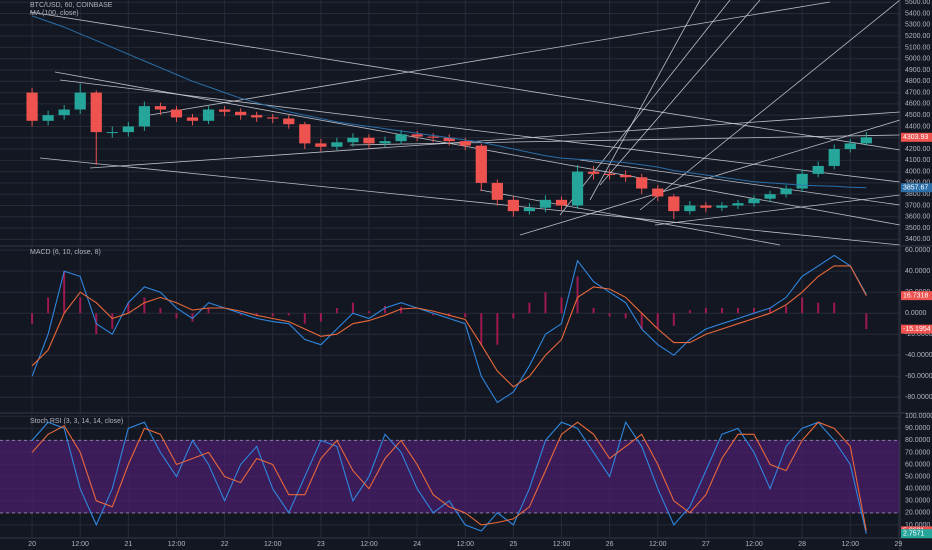 Image resolution: width=932 pixels, height=550 pixels. I want to click on y-tick-label: 4700.00, so click(917, 92).